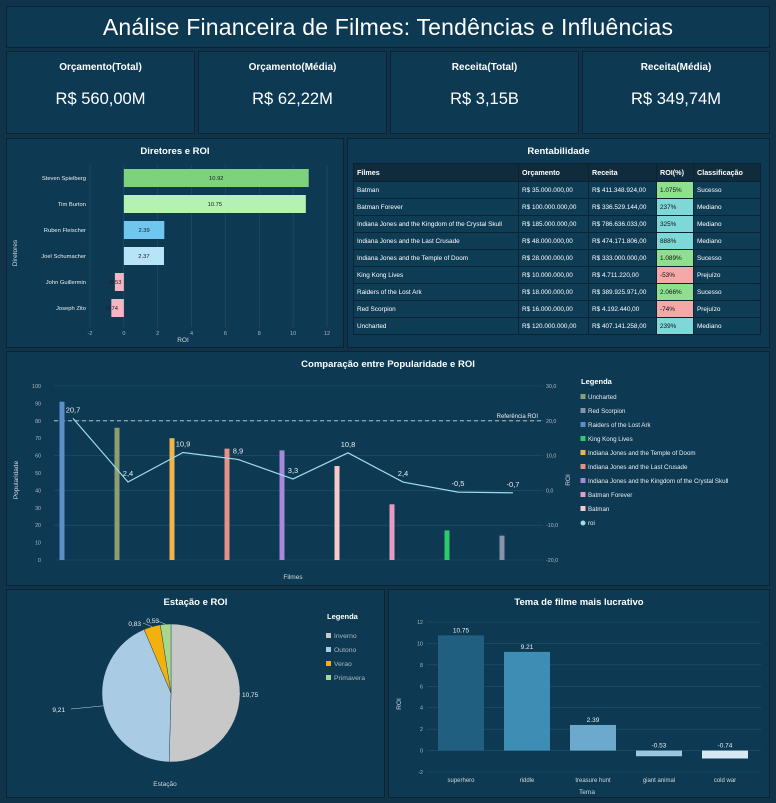 The height and width of the screenshot is (803, 776). Describe the element at coordinates (114, 283) in the screenshot. I see `data-label: -0.53` at that location.